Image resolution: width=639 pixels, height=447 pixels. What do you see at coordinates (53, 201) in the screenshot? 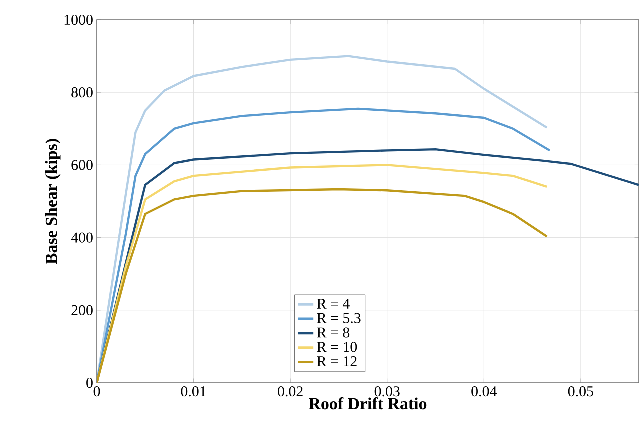
I see `y-axis-title: Base Shear (kips)` at bounding box center [53, 201].